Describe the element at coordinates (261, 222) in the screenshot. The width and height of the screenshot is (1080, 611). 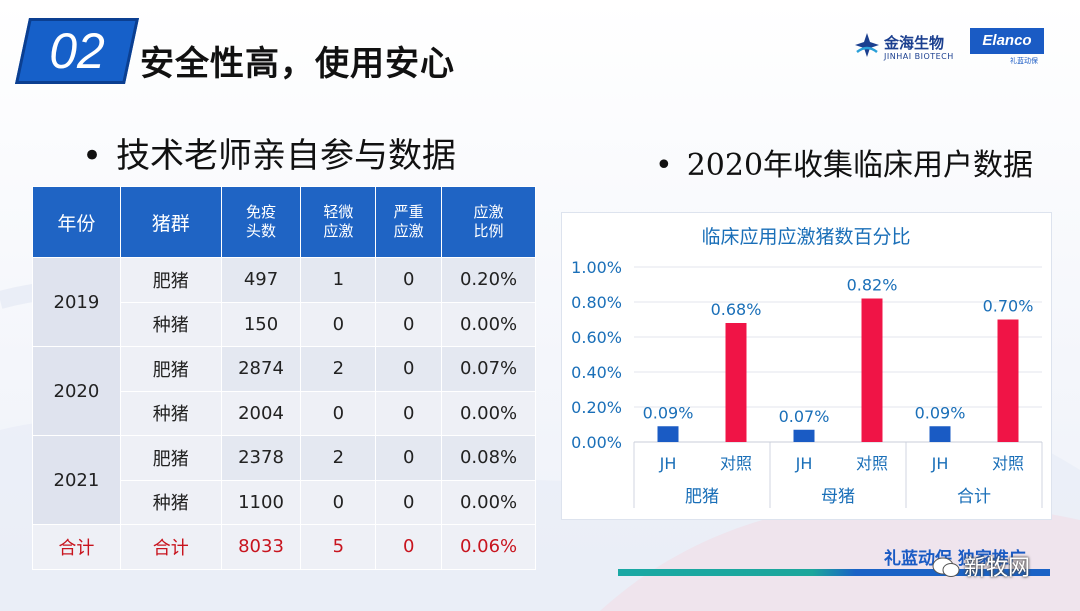
I see `col-header-immune: 免疫 头数` at that location.